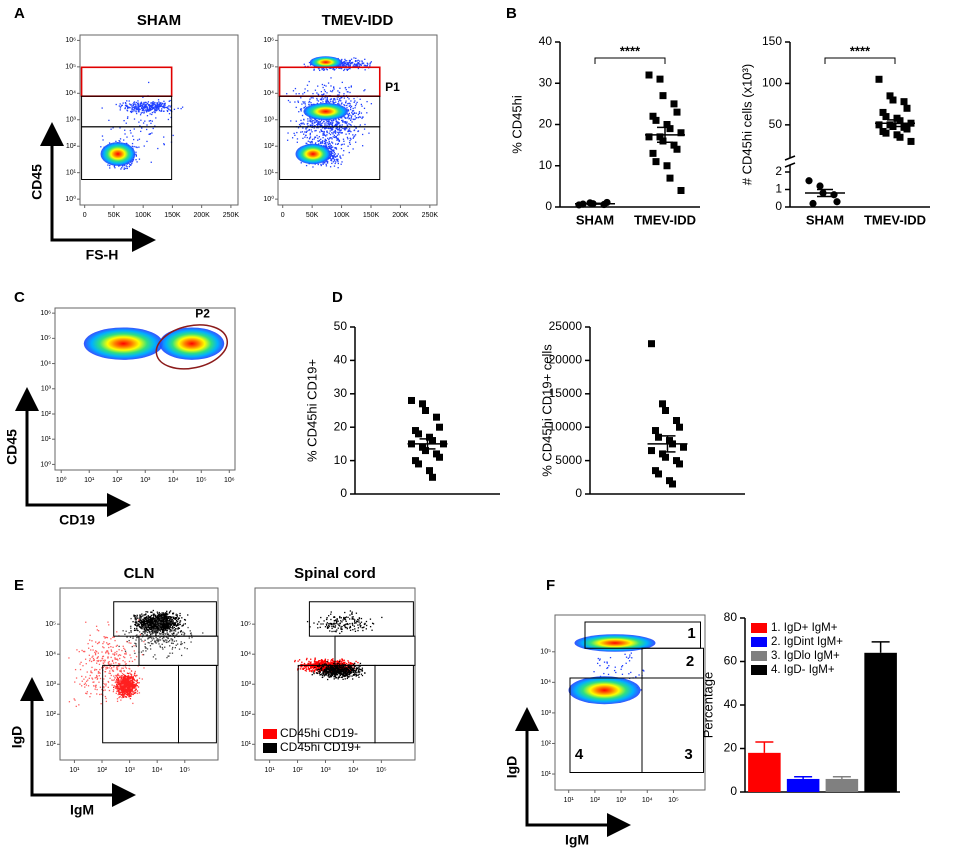  What do you see at coordinates (268, 67) in the screenshot?
I see `y-tick-label: 10⁵` at bounding box center [268, 67].